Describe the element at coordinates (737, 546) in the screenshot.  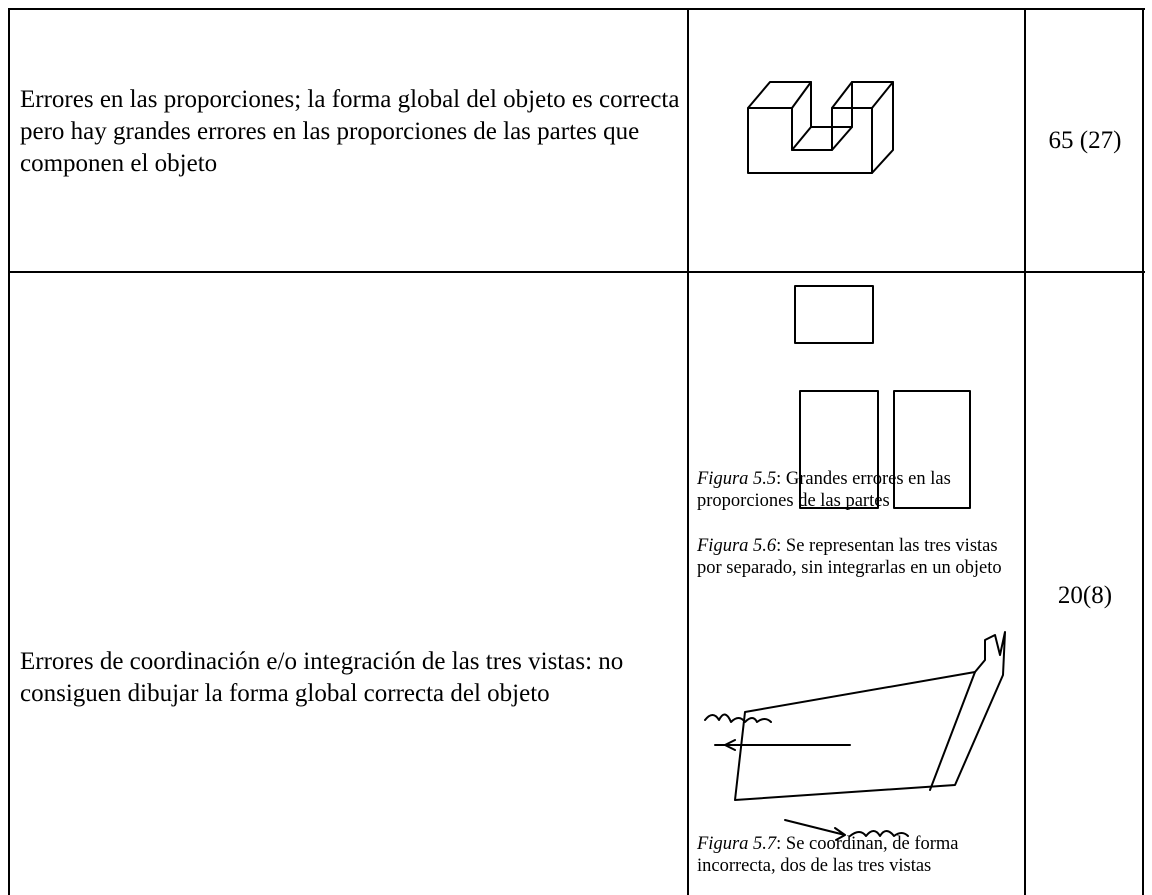
I see `figure-label: Figura 5.6` at that location.